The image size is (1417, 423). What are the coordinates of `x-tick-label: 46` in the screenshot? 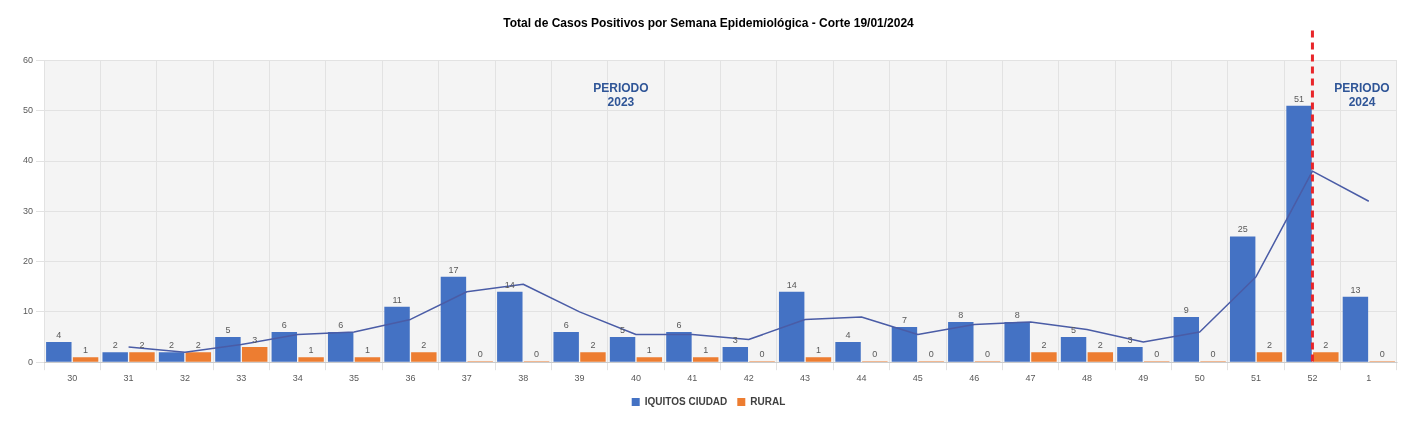 It's located at (974, 378).